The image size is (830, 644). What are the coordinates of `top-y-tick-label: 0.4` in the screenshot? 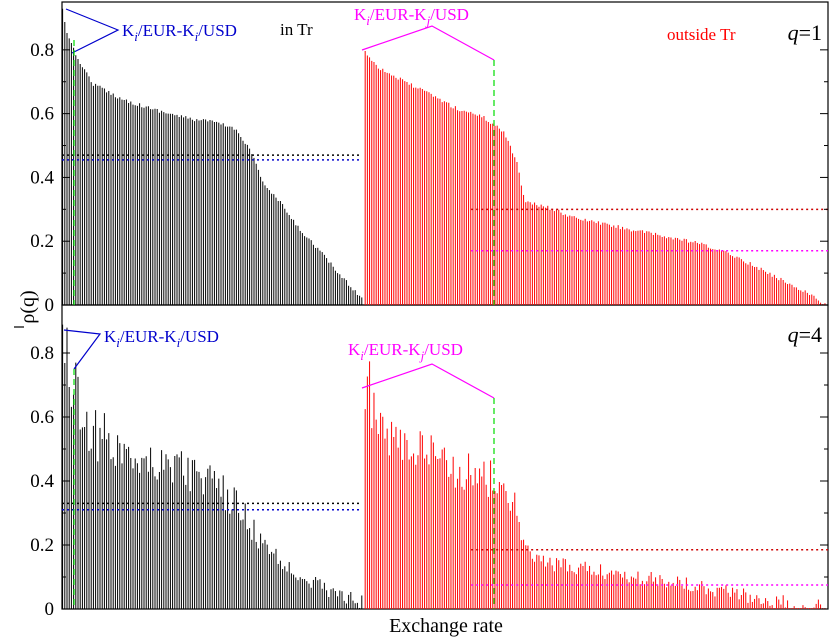 It's located at (42, 177).